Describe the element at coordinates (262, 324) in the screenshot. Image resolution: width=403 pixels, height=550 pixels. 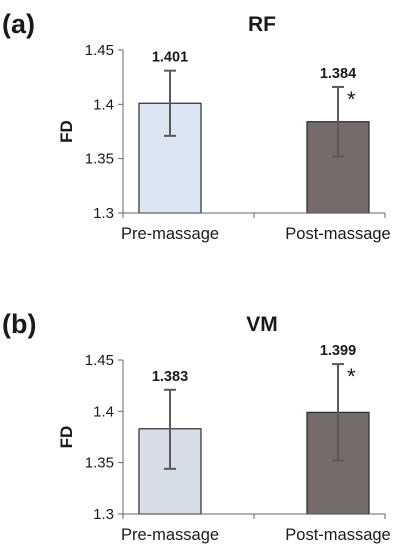
I see `chart-title: VM` at that location.